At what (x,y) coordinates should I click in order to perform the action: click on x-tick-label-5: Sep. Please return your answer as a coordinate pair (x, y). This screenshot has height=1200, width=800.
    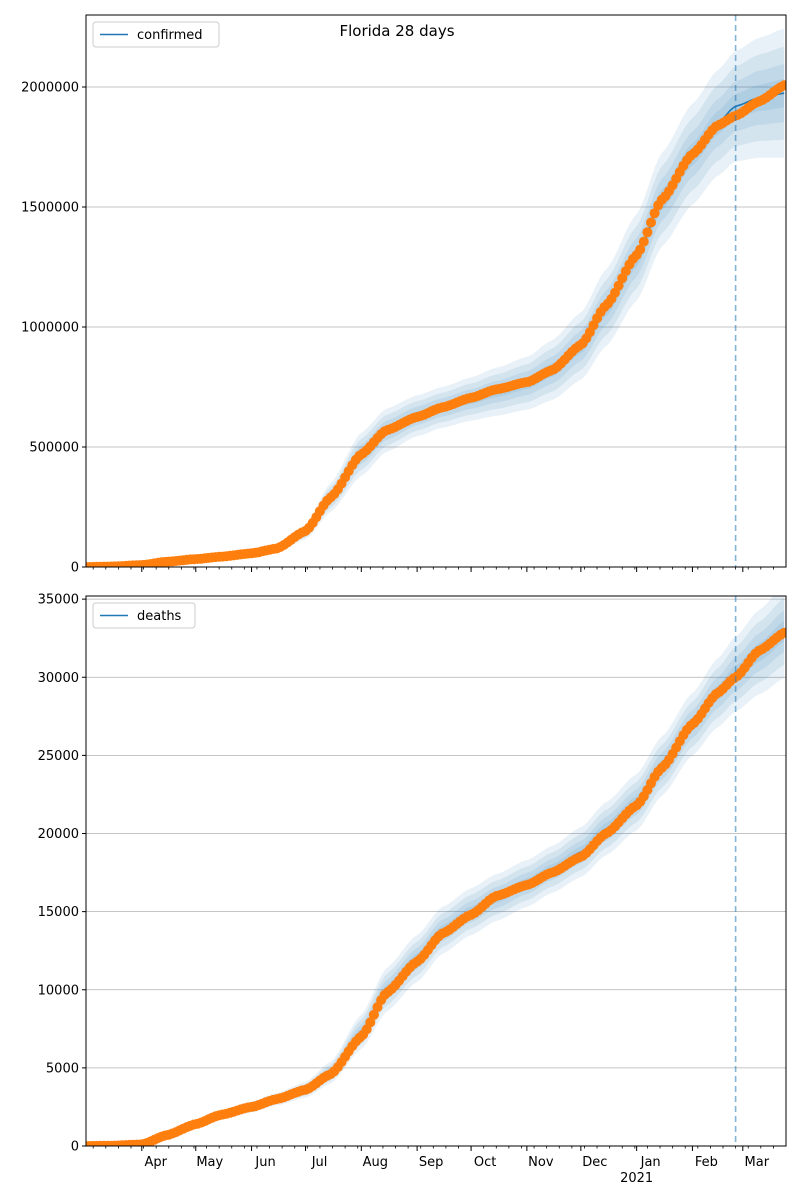
    Looking at the image, I should click on (431, 1162).